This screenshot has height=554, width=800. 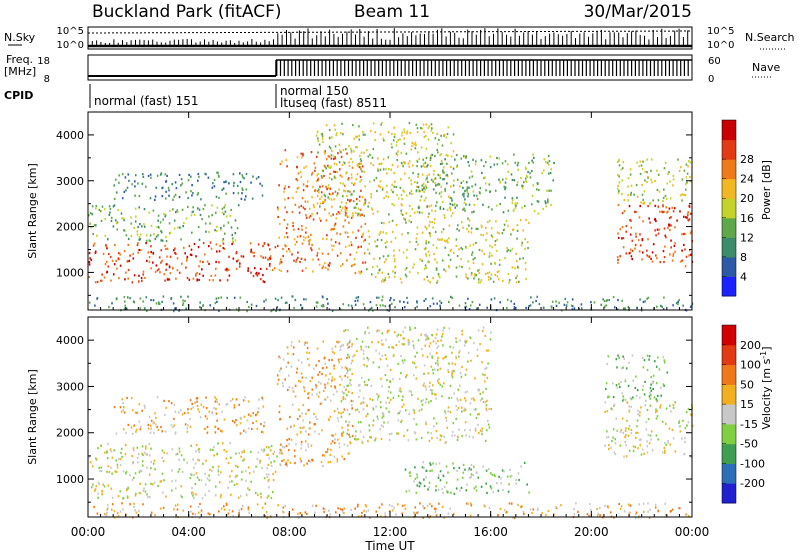 What do you see at coordinates (20, 71) in the screenshot?
I see `freq-label-line2: [MHz]` at bounding box center [20, 71].